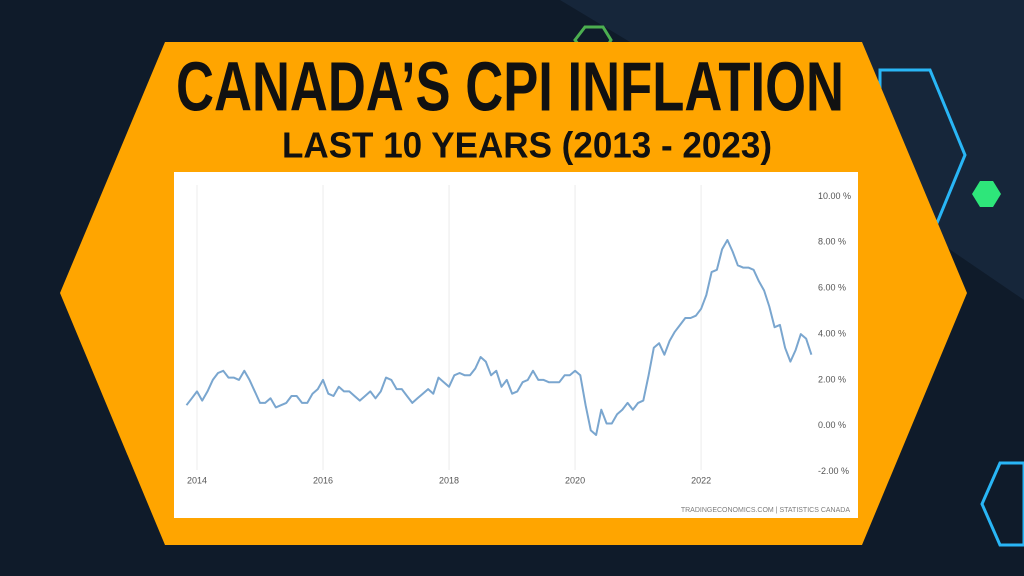  I want to click on title: CANADA’S CPI INFLATION, so click(510, 86).